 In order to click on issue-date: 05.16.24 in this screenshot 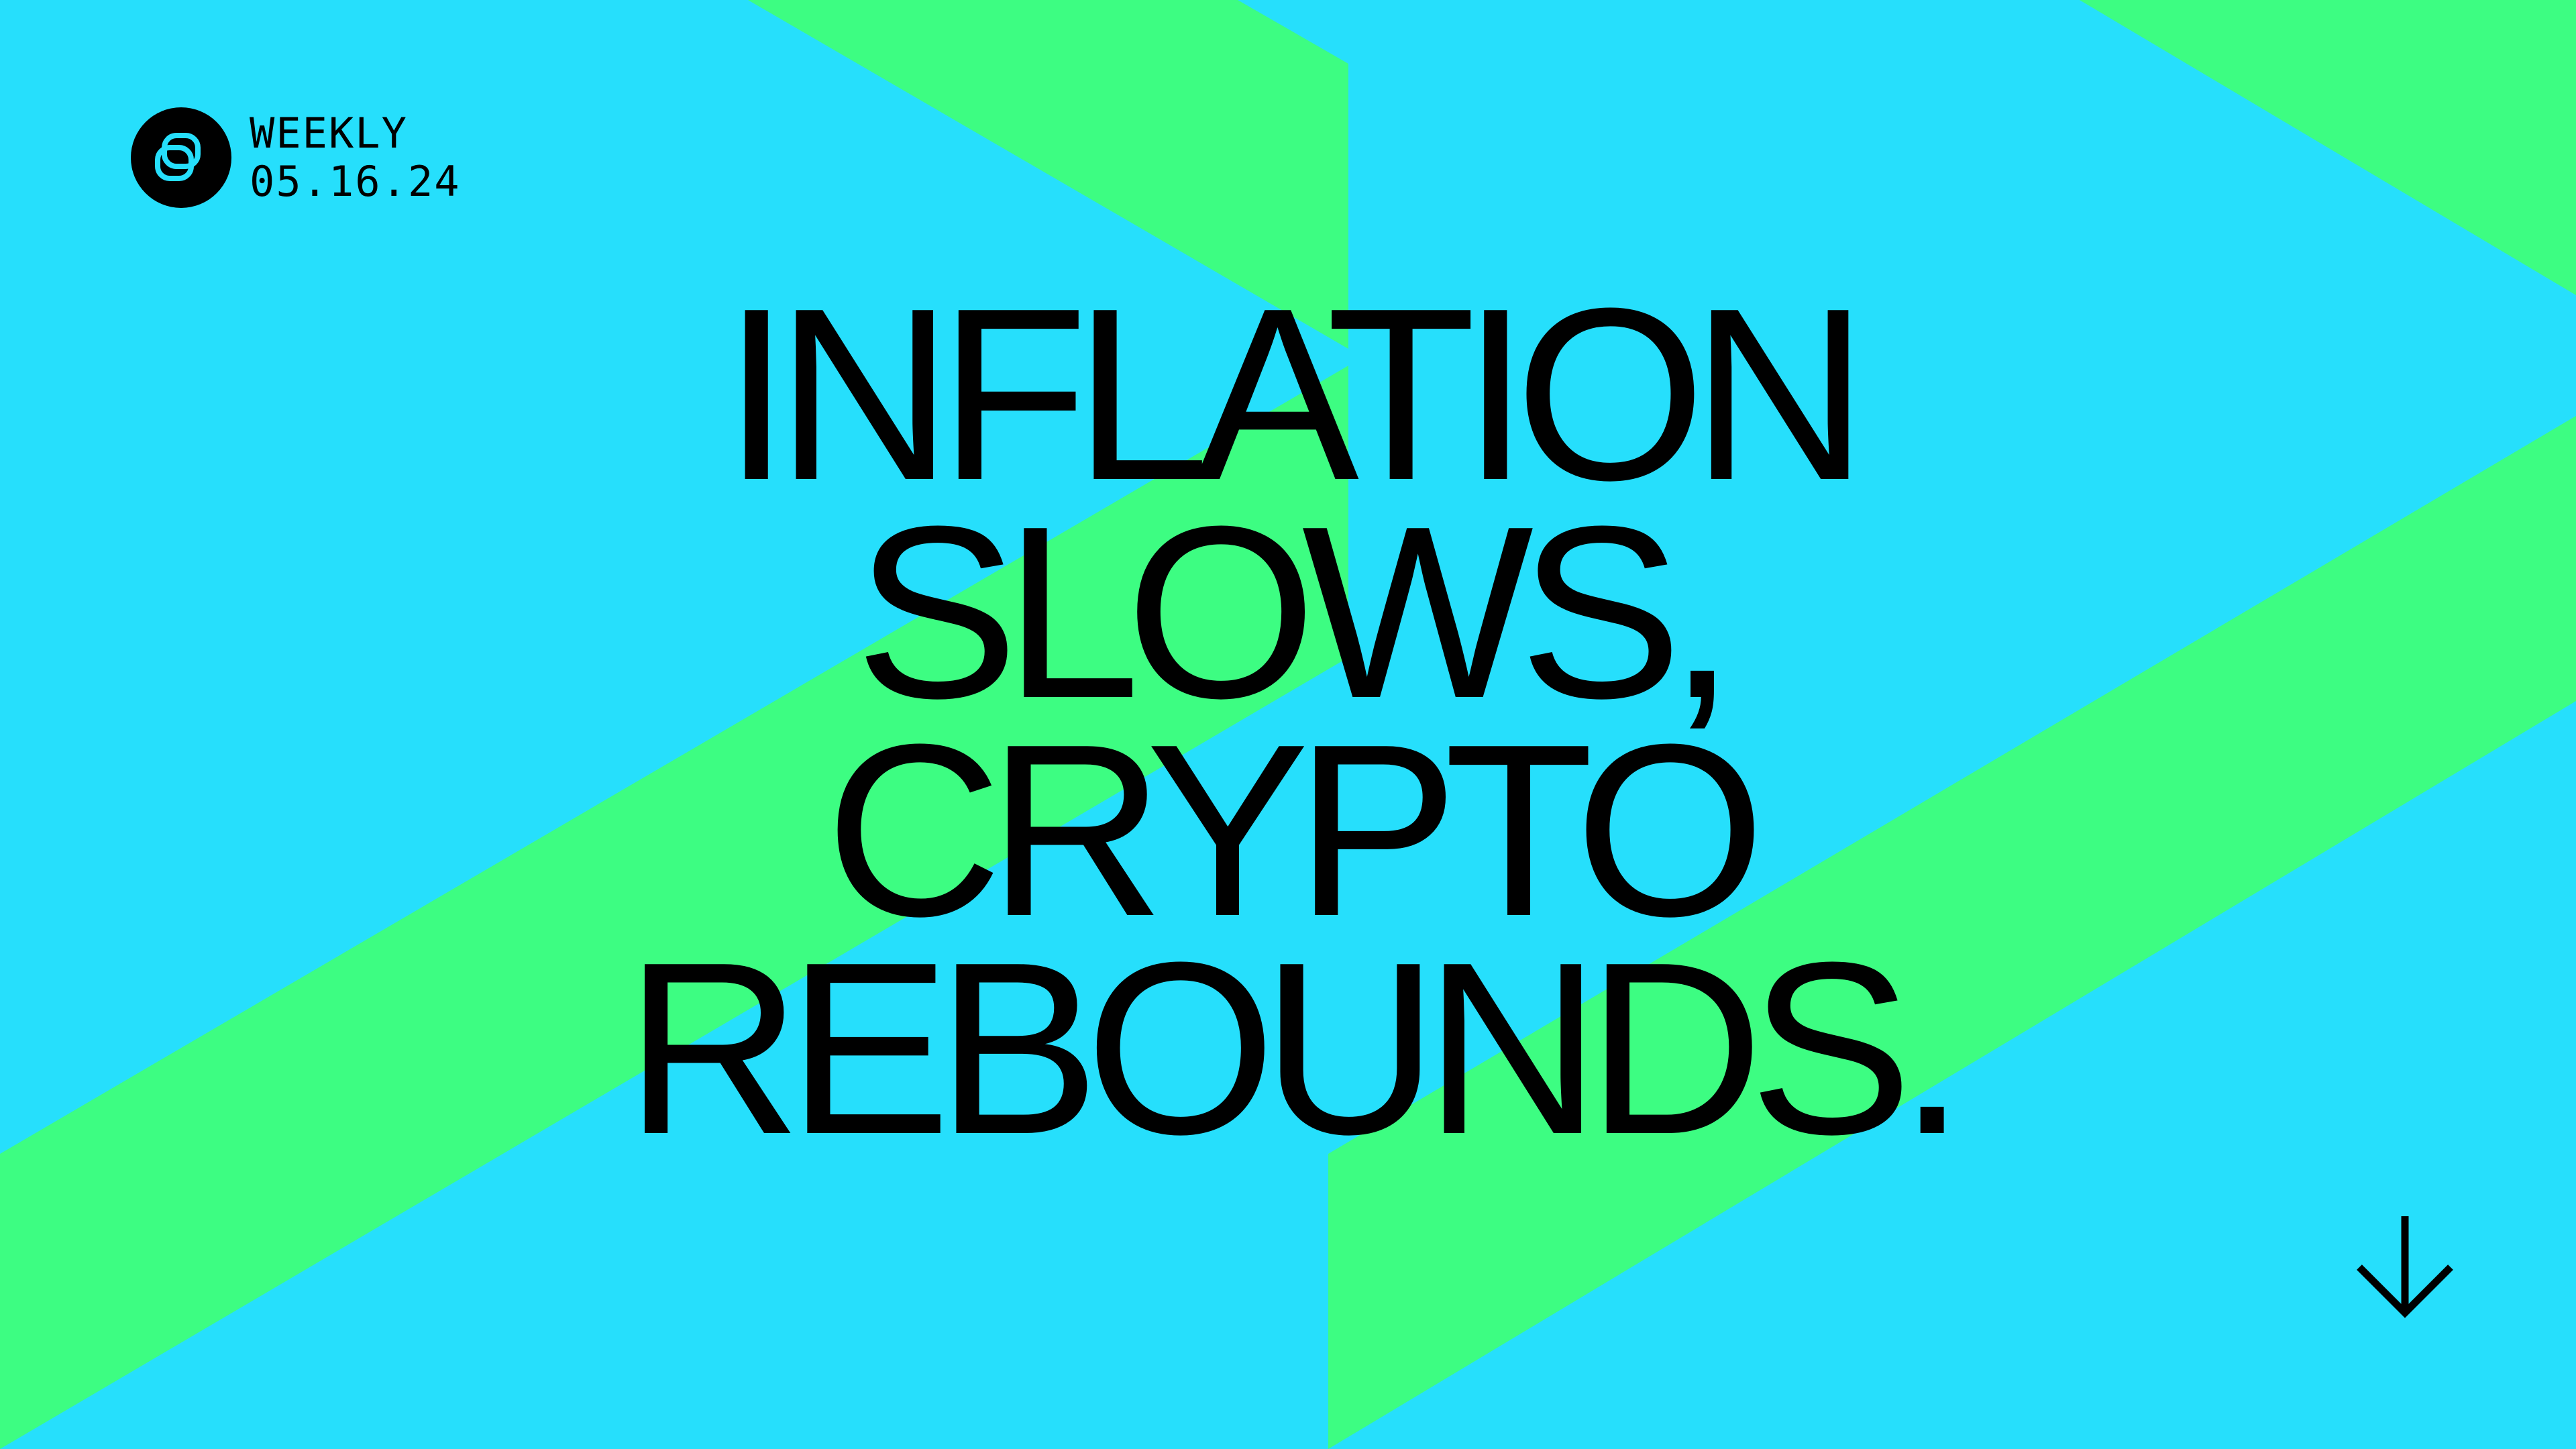, I will do `click(355, 181)`.